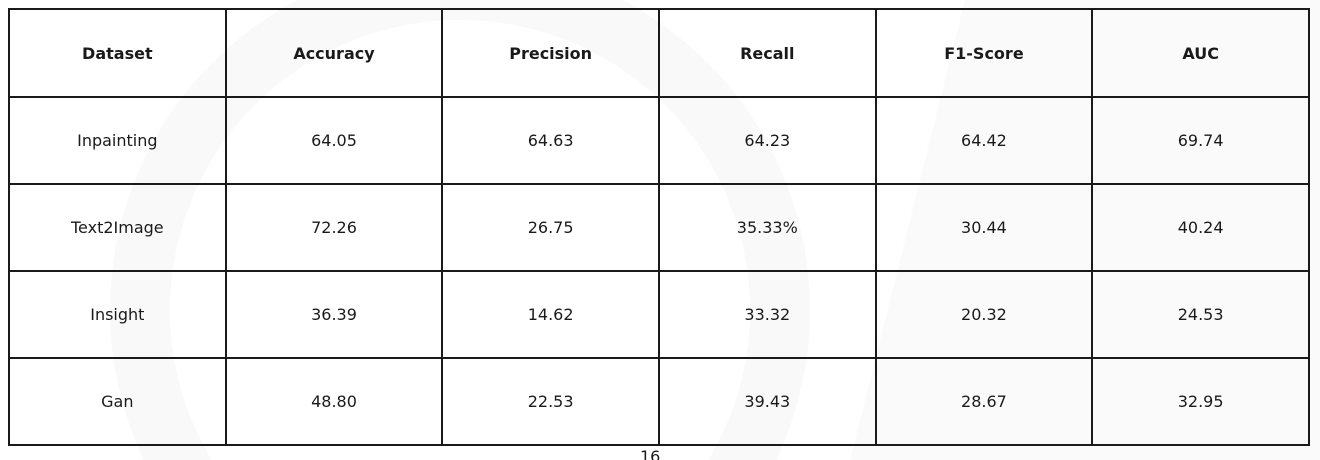 This screenshot has height=460, width=1320. I want to click on cell-dataset: Inpainting, so click(117, 140).